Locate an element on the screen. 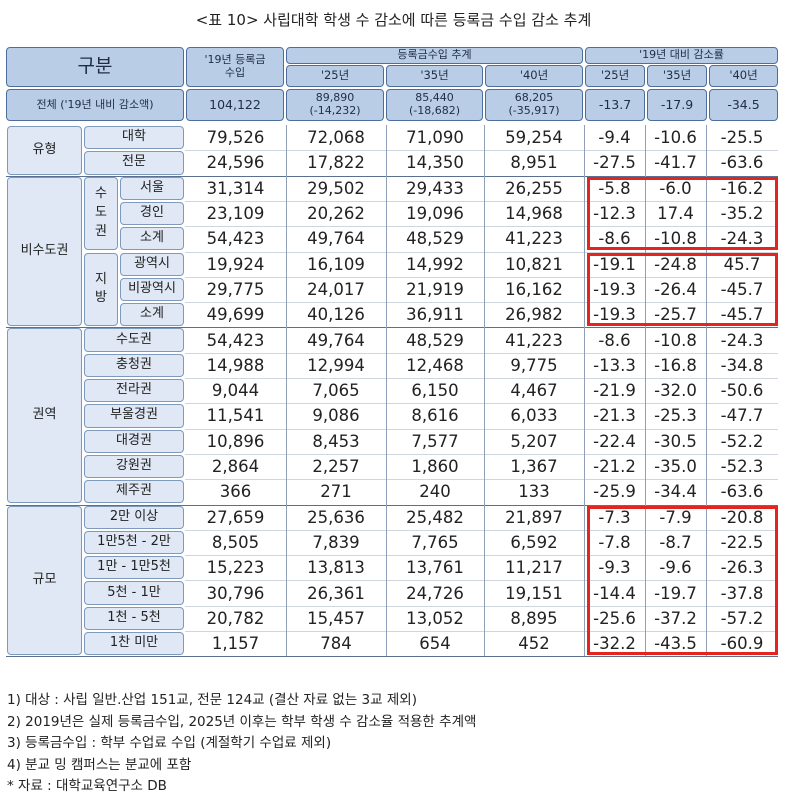 The height and width of the screenshot is (801, 787). total-projection: 85,440 (-18,682) is located at coordinates (434, 105).